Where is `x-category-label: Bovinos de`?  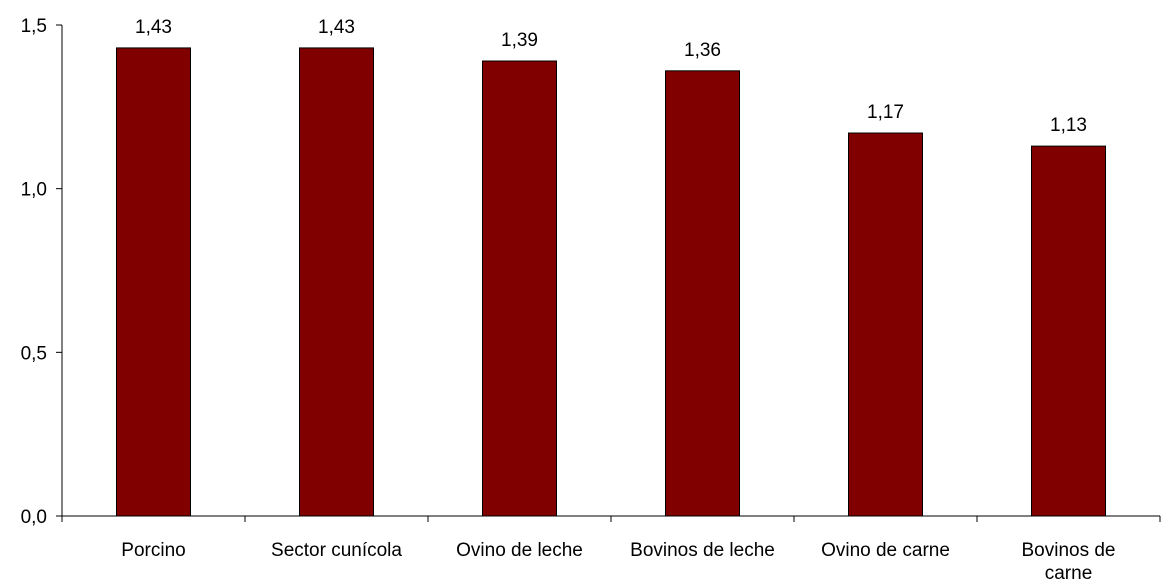
x-category-label: Bovinos de is located at coordinates (1068, 550).